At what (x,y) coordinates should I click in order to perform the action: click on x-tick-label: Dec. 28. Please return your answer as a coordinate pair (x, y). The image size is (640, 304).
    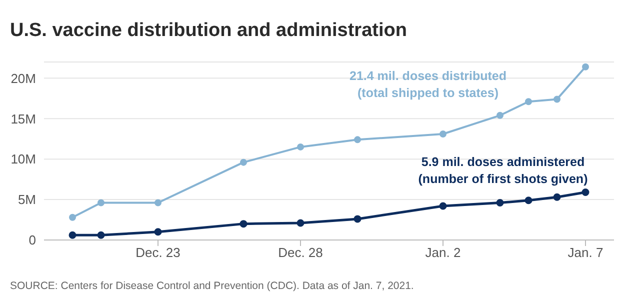
    Looking at the image, I should click on (300, 252).